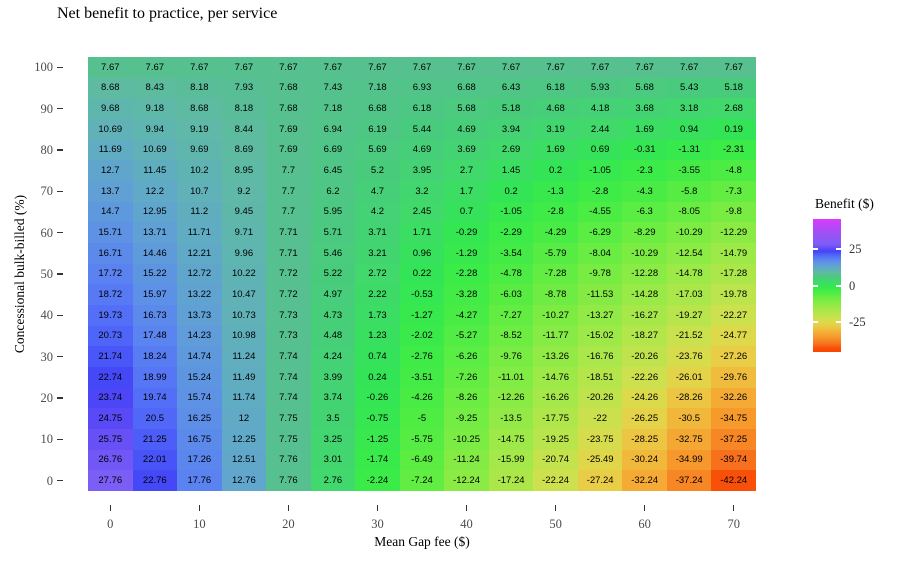  Describe the element at coordinates (600, 460) in the screenshot. I see `heatmap-cell: -25.49` at that location.